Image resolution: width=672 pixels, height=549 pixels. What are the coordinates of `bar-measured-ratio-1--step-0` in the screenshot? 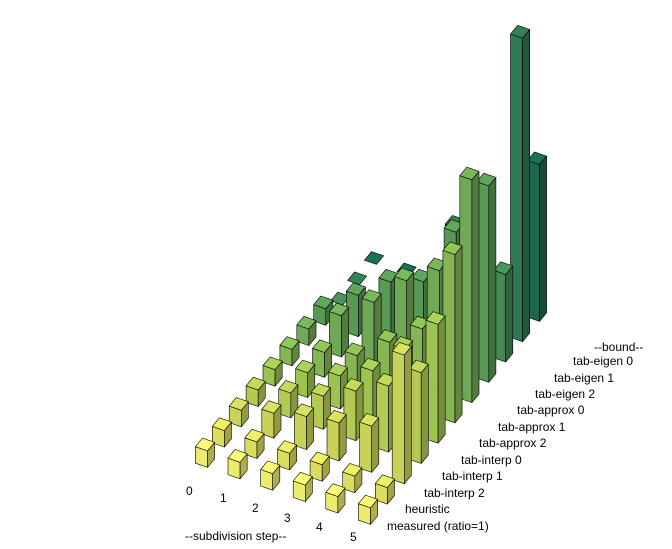 It's located at (205, 452).